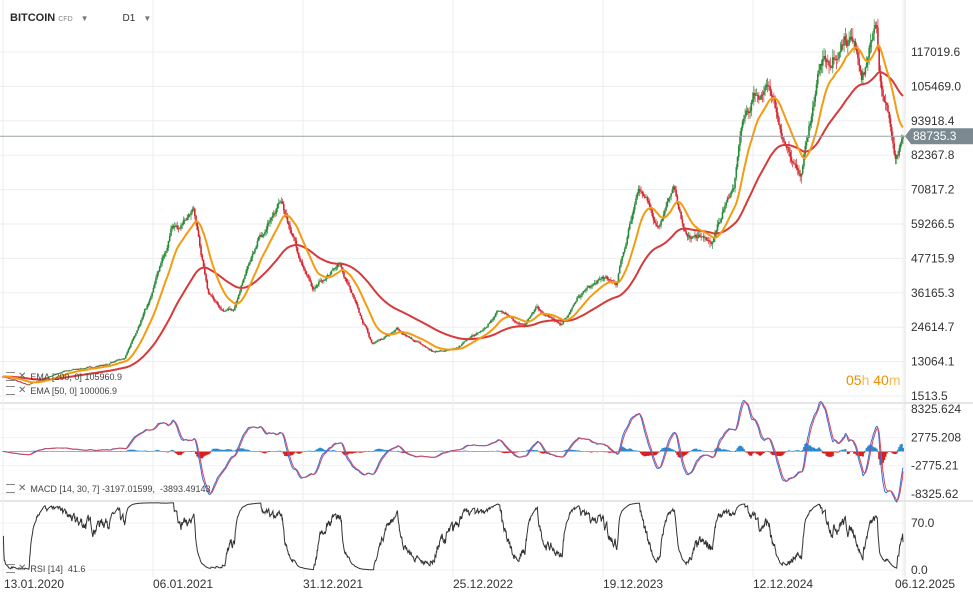 This screenshot has height=600, width=973. I want to click on symbol-dropdown-icon: ▼, so click(84, 18).